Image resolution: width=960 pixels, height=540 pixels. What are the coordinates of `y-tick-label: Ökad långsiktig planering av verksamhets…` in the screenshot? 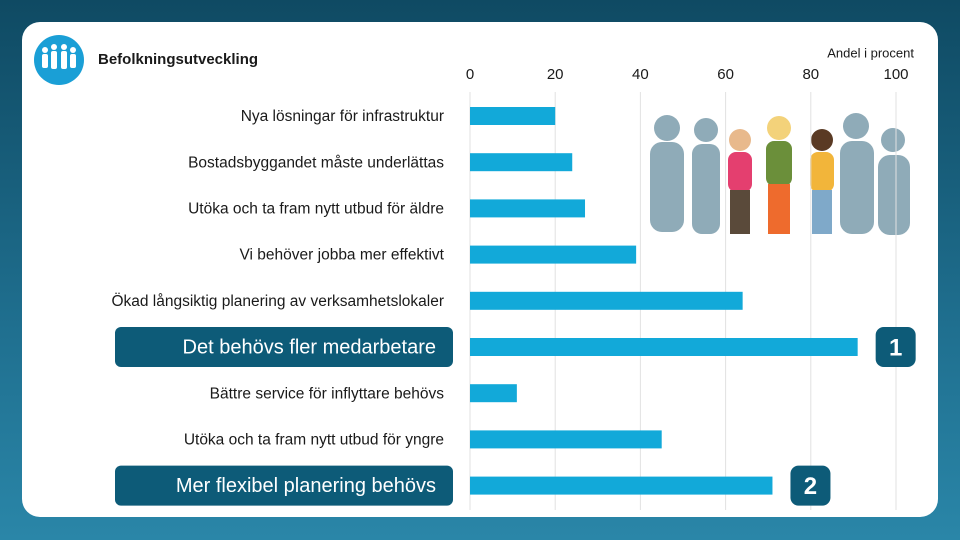 It's located at (277, 301).